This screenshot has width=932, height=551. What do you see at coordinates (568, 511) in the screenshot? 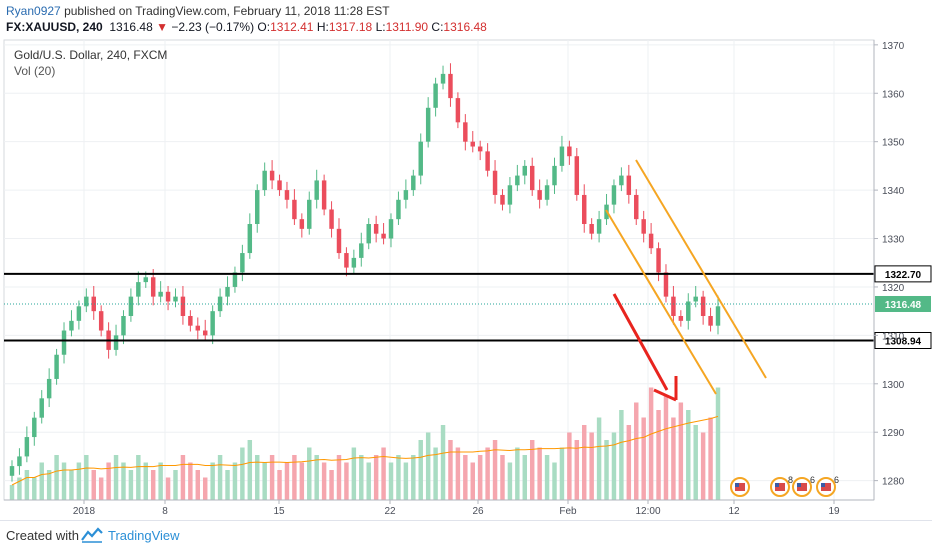
I see `x-tick-label: Feb` at bounding box center [568, 511].